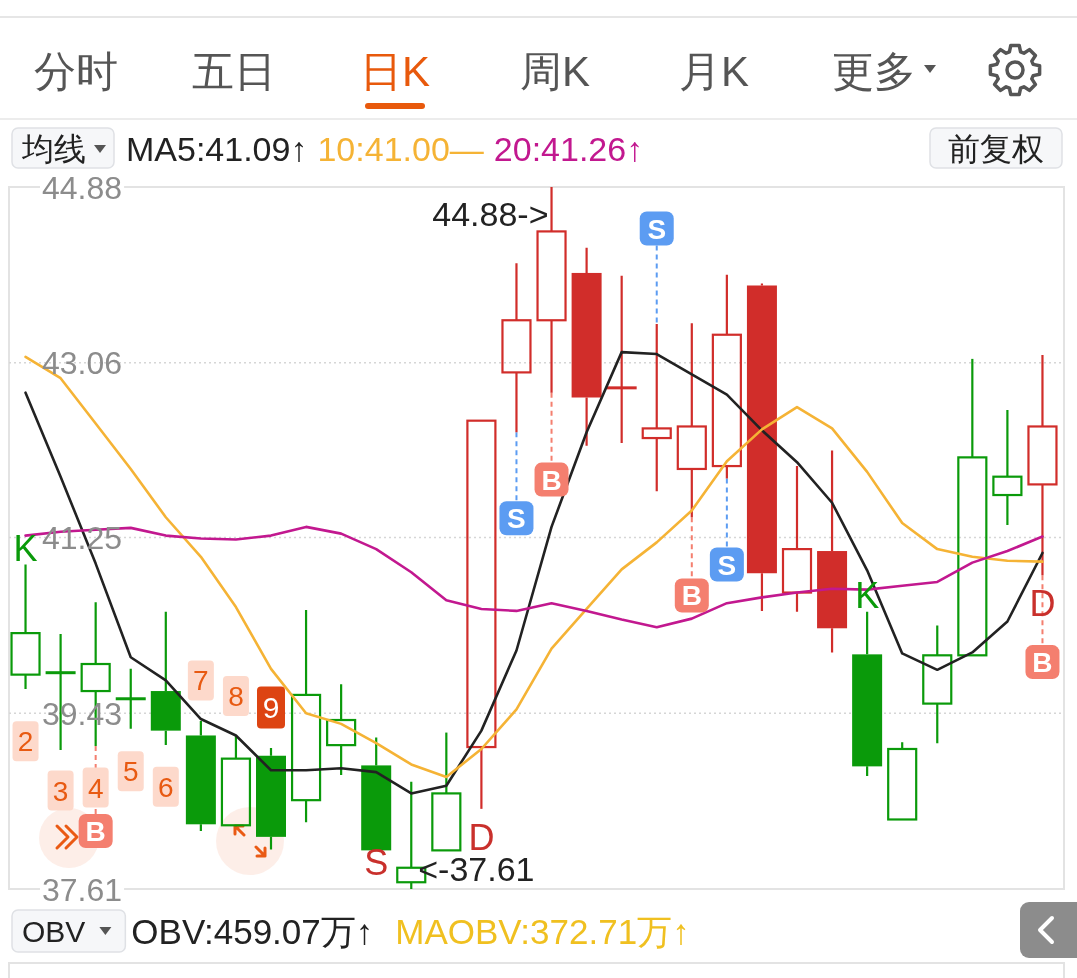 The height and width of the screenshot is (978, 1077). Describe the element at coordinates (76, 71) in the screenshot. I see `text: 分时` at that location.